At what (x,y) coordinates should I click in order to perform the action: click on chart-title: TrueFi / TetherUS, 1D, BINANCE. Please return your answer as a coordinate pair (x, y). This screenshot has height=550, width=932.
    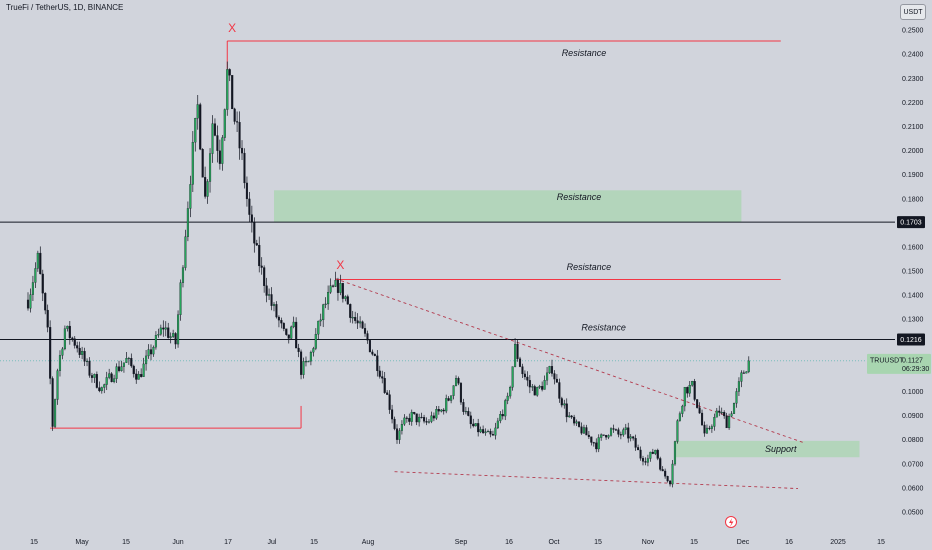
    Looking at the image, I should click on (65, 7).